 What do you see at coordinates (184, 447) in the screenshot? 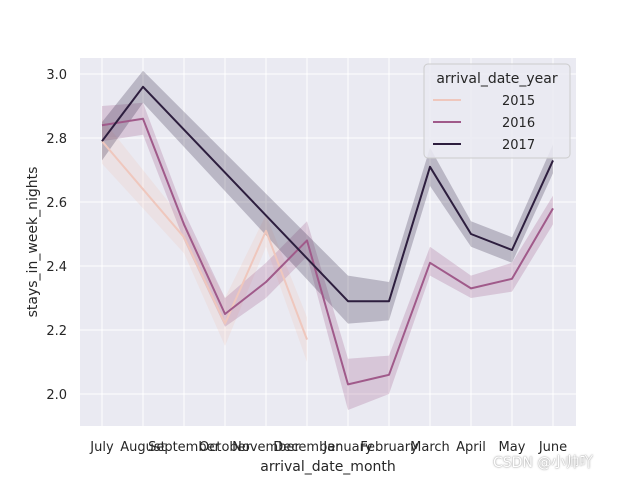
I see `x-tick-label: September` at bounding box center [184, 447].